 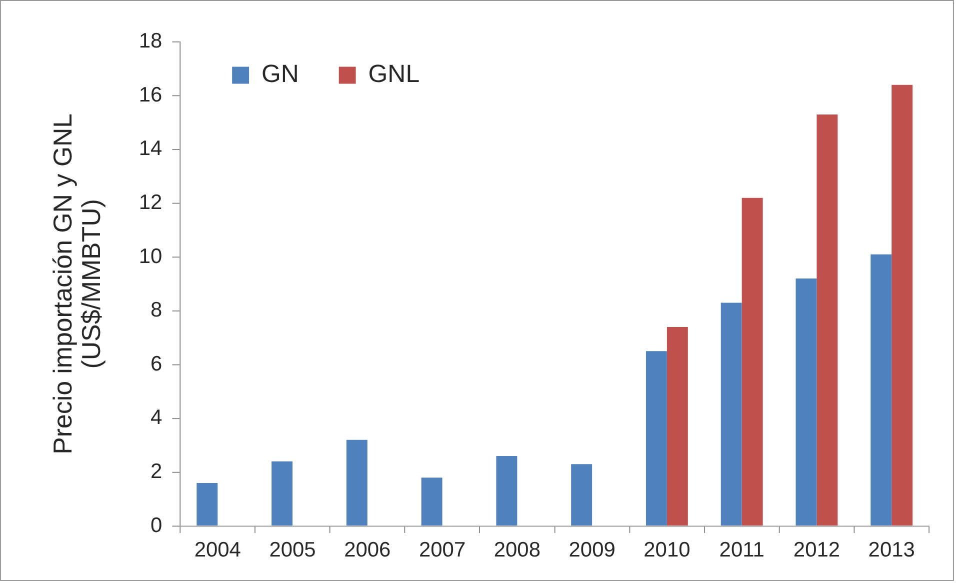 I want to click on y-tick-label: 4, so click(x=156, y=418).